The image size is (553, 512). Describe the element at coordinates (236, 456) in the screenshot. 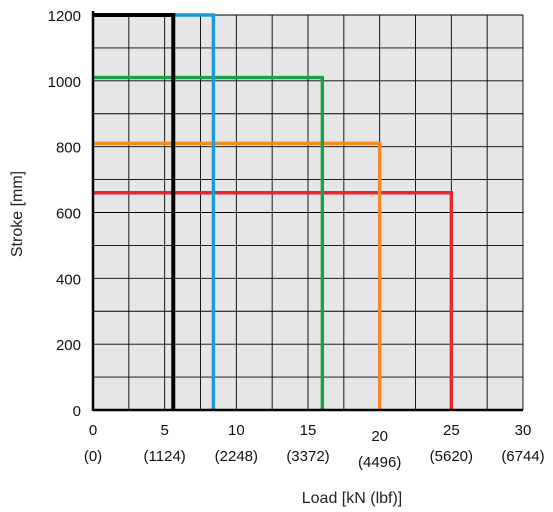

I see `x-tick-sublabel: (2248)` at that location.